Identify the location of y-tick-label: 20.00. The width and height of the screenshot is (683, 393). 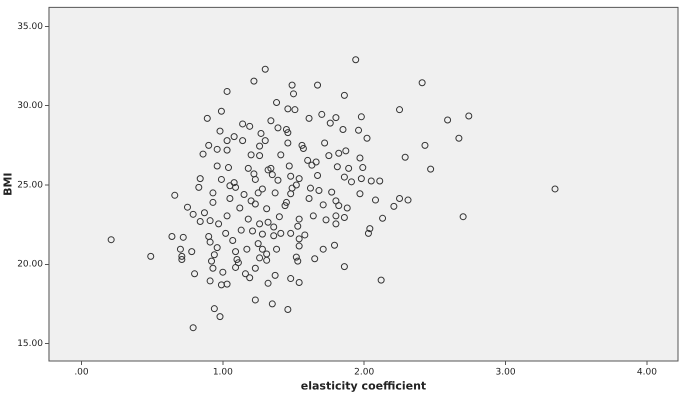
(30, 265).